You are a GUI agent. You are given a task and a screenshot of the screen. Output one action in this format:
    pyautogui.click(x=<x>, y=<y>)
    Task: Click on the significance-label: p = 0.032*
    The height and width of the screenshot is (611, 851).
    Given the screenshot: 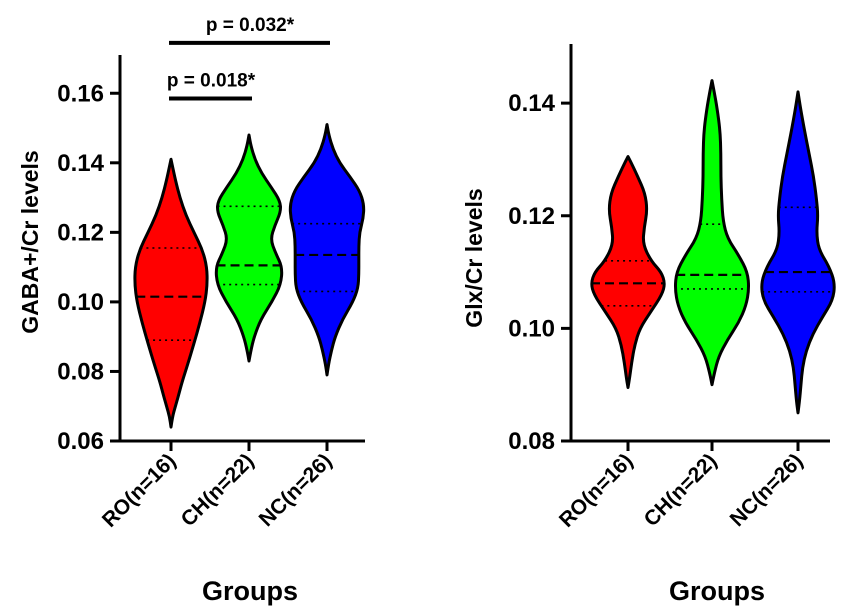 What is the action you would take?
    pyautogui.click(x=250, y=25)
    